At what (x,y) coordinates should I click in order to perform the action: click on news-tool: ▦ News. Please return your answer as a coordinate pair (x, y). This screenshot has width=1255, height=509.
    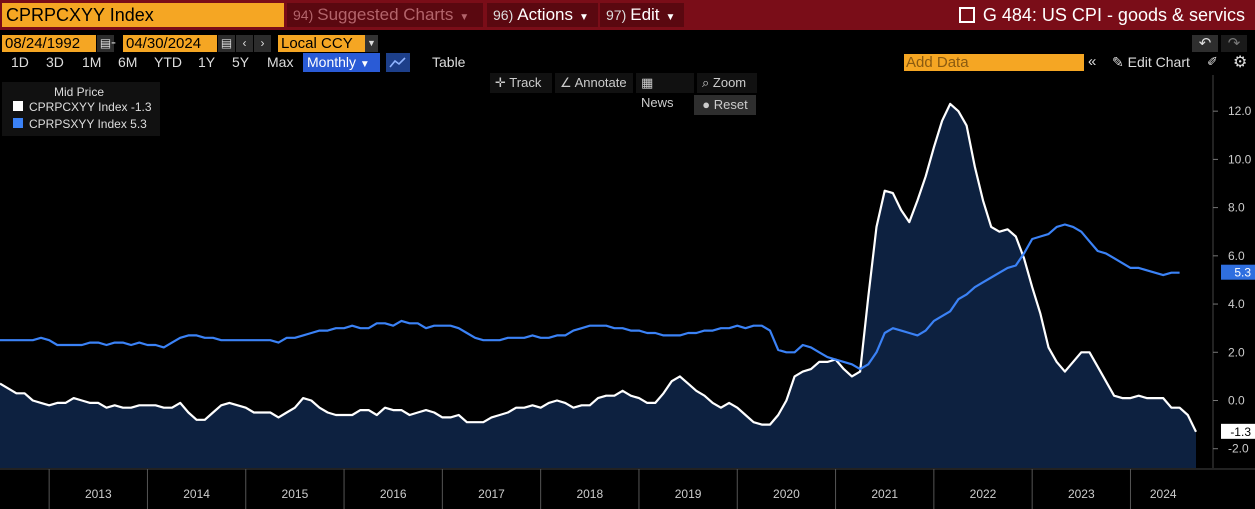
    Looking at the image, I should click on (665, 91).